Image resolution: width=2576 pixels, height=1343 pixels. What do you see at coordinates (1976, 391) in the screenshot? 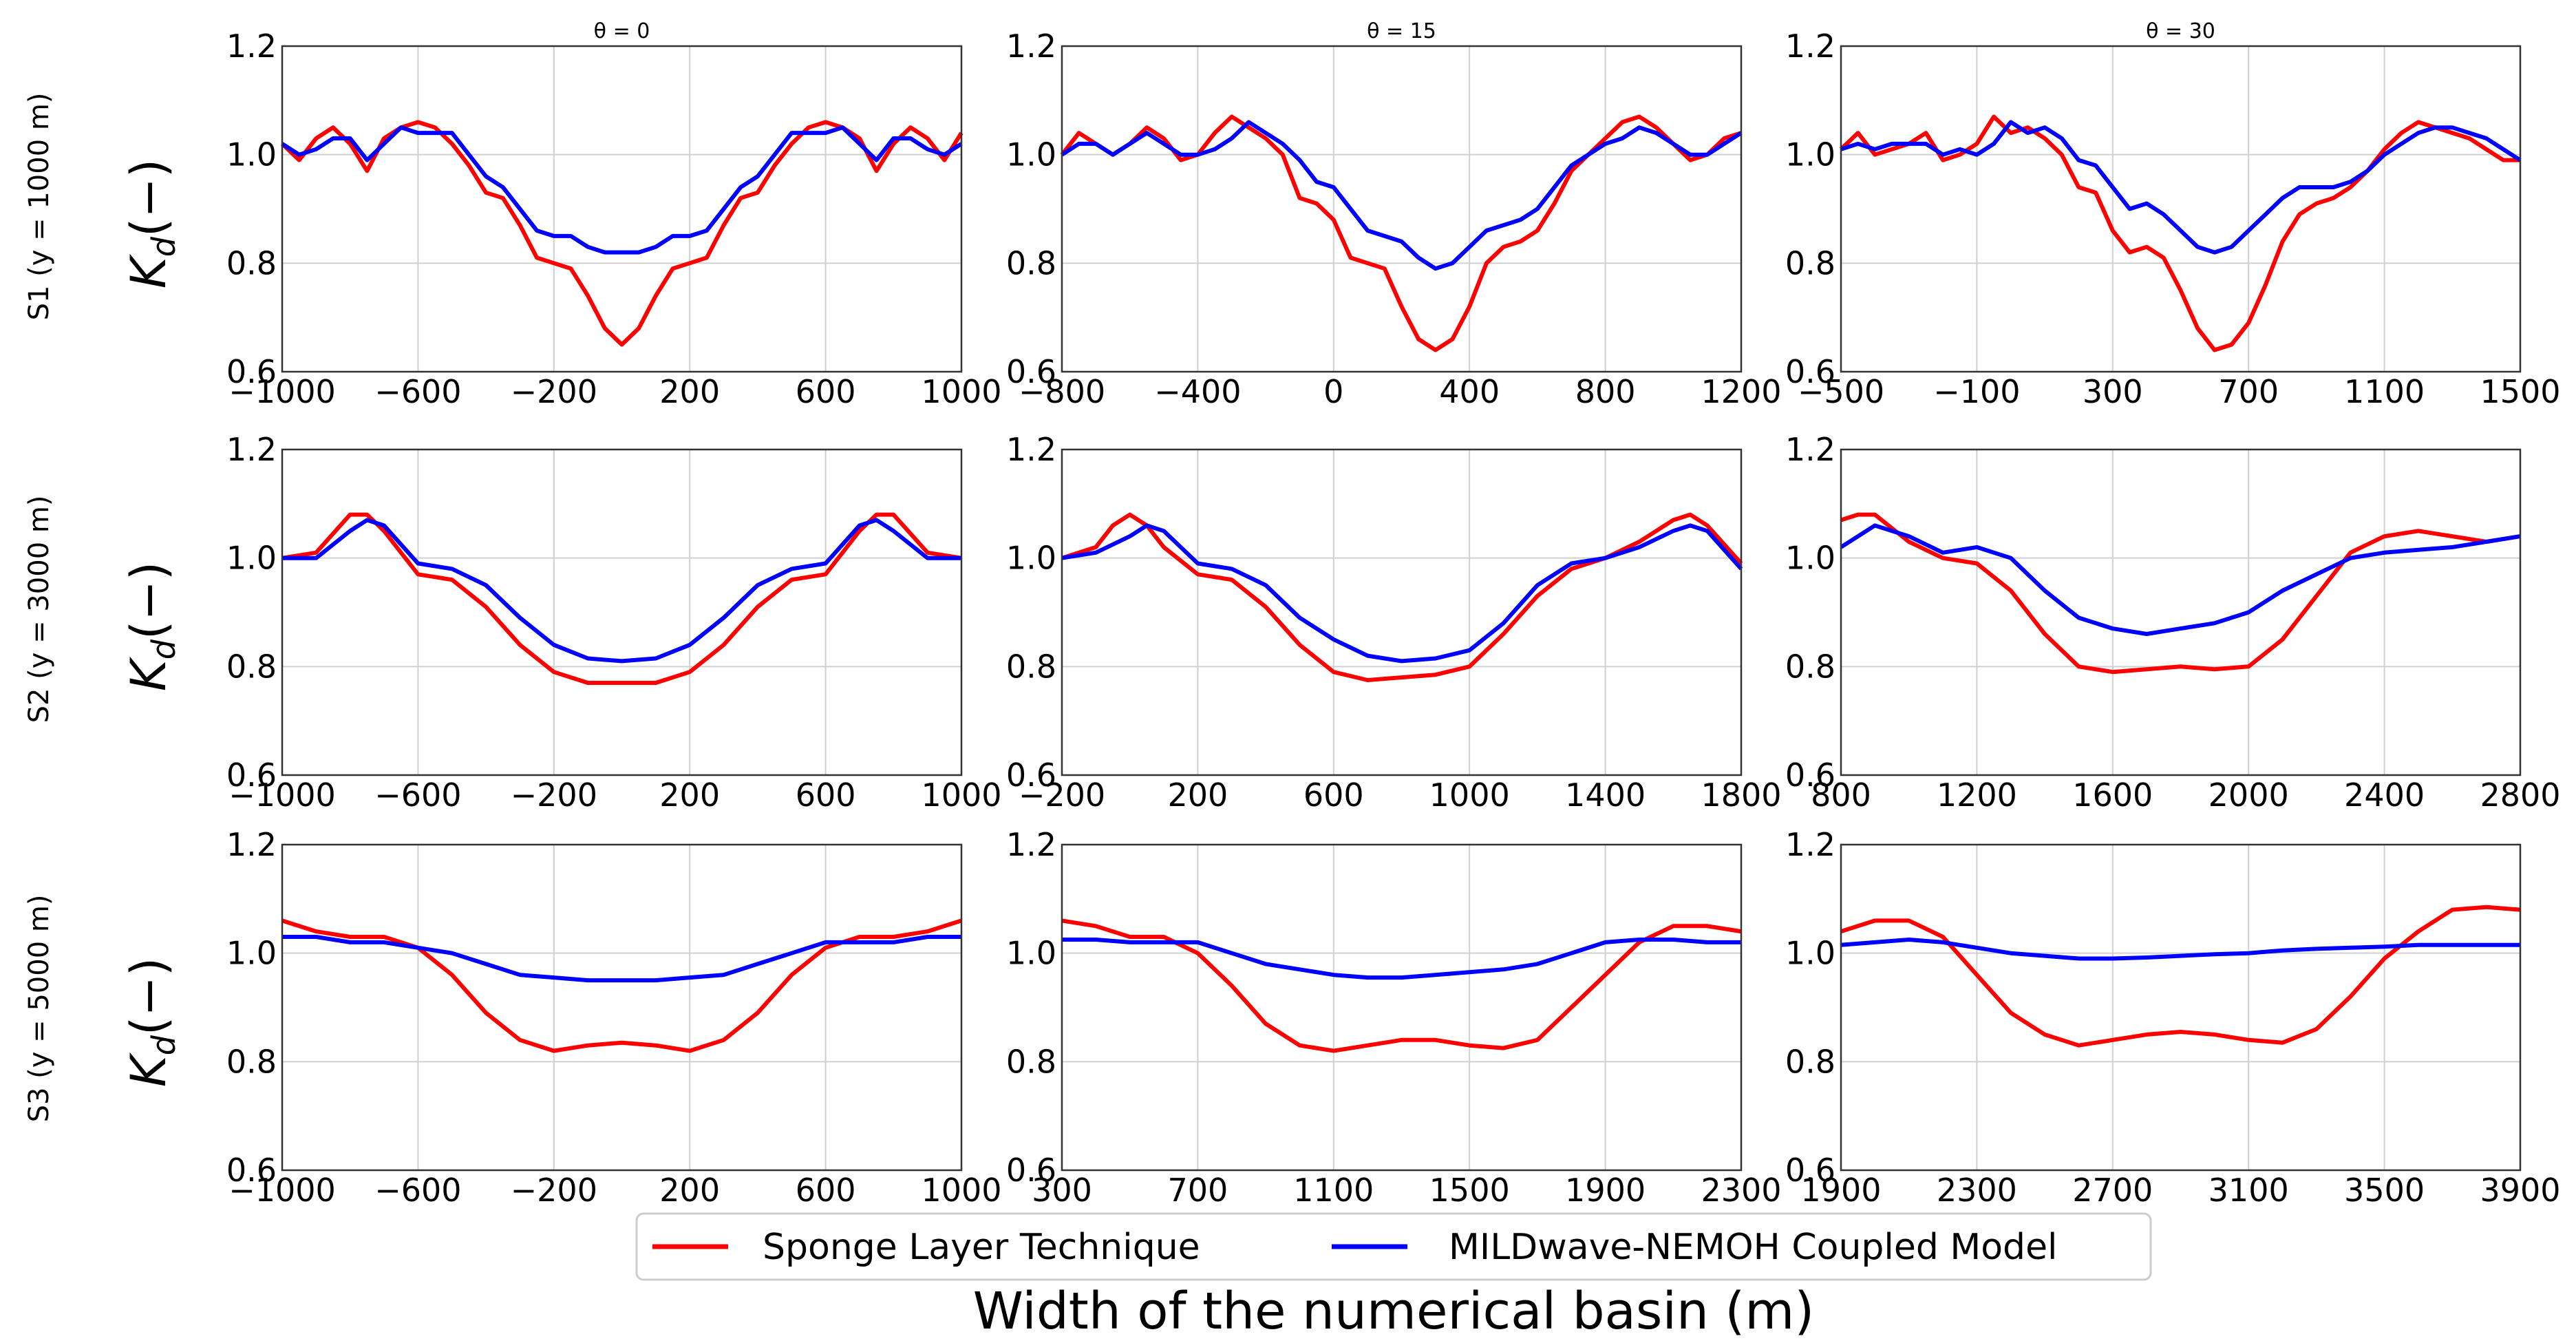
I see `x-tick-label: −100` at bounding box center [1976, 391].